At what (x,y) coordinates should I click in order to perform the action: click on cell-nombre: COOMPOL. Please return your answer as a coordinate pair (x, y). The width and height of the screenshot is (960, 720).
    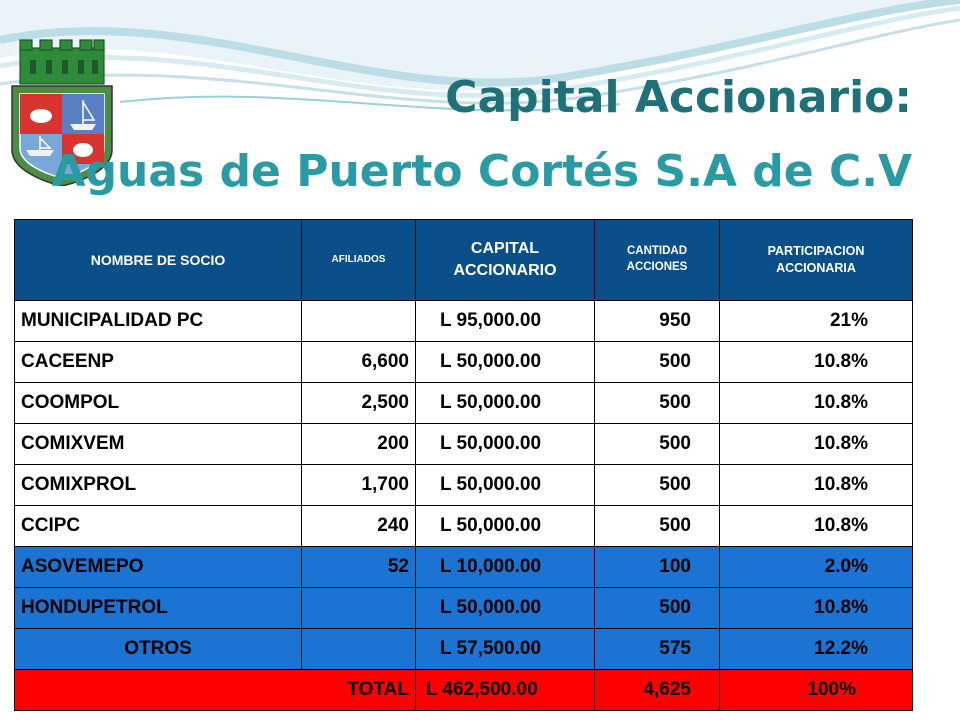
    Looking at the image, I should click on (158, 403).